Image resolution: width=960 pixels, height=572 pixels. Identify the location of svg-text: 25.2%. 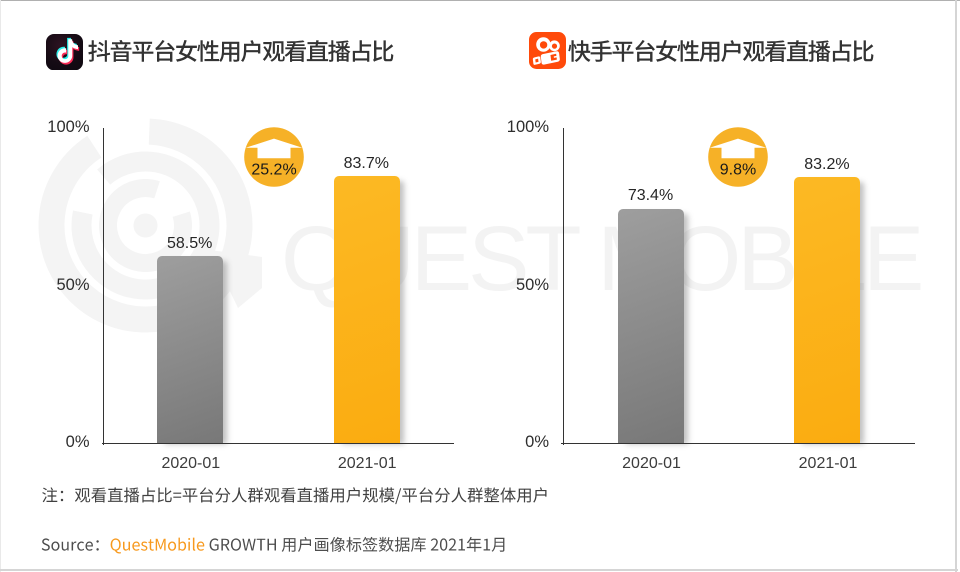
(273, 170).